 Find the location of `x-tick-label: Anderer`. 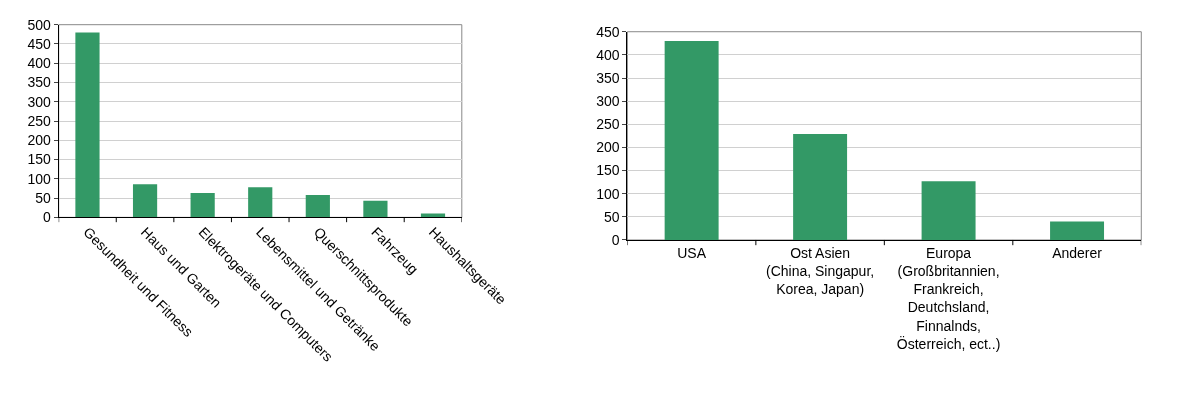

x-tick-label: Anderer is located at coordinates (1077, 252).